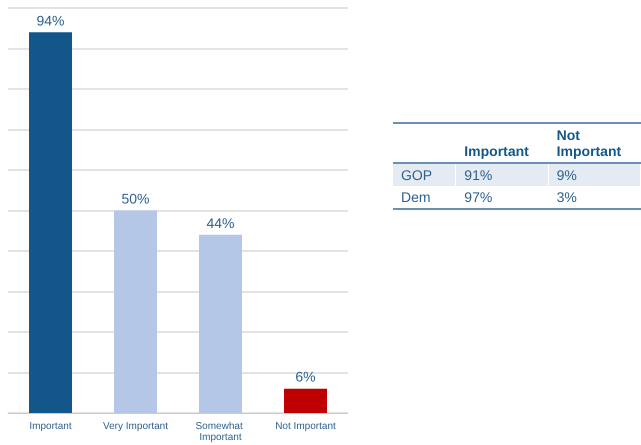 Image resolution: width=641 pixels, height=445 pixels. Describe the element at coordinates (220, 222) in the screenshot. I see `data-label: 44%` at that location.